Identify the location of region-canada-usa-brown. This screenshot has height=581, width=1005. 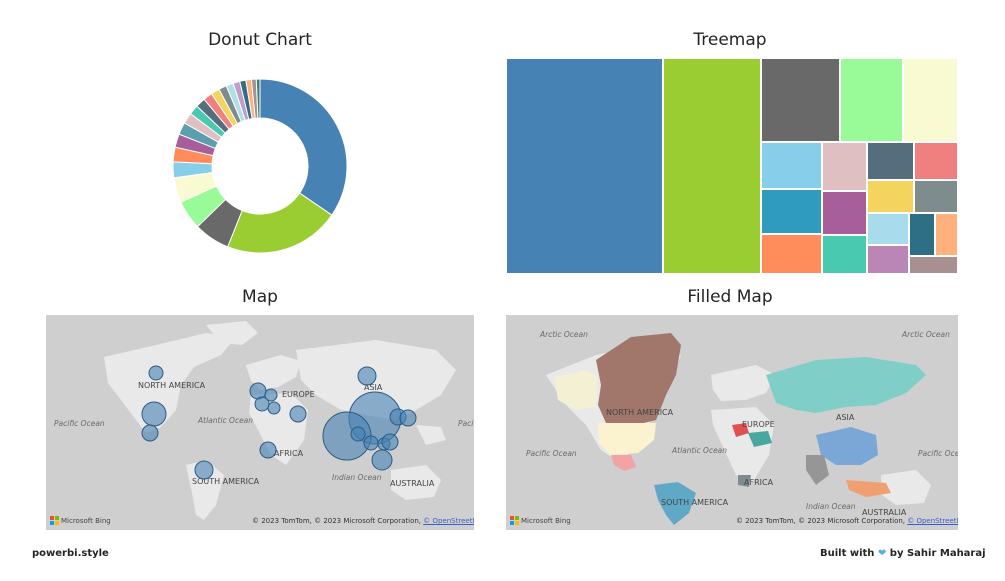
(638, 379).